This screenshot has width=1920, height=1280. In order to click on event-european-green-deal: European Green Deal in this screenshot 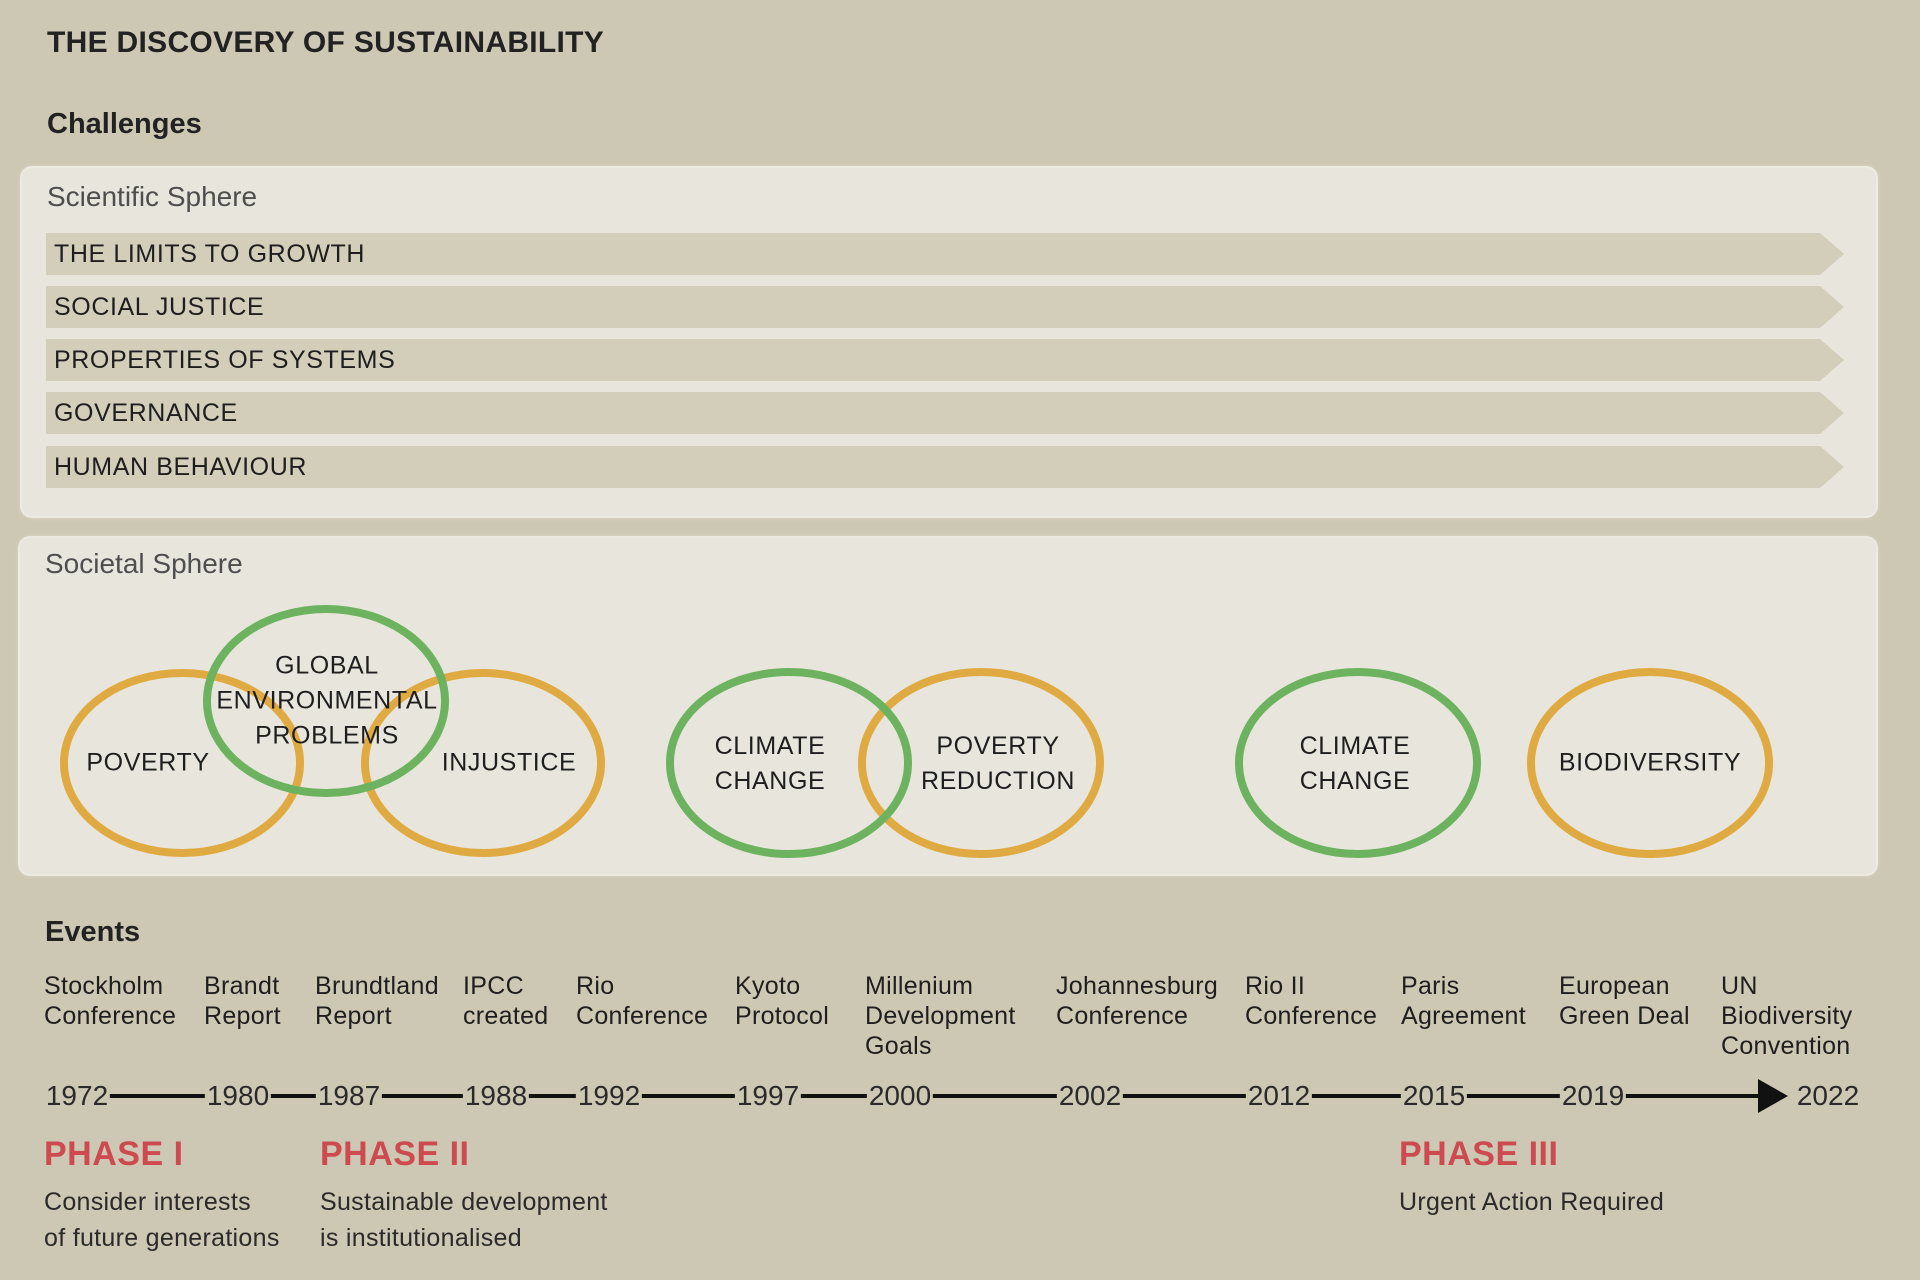, I will do `click(1624, 1001)`.